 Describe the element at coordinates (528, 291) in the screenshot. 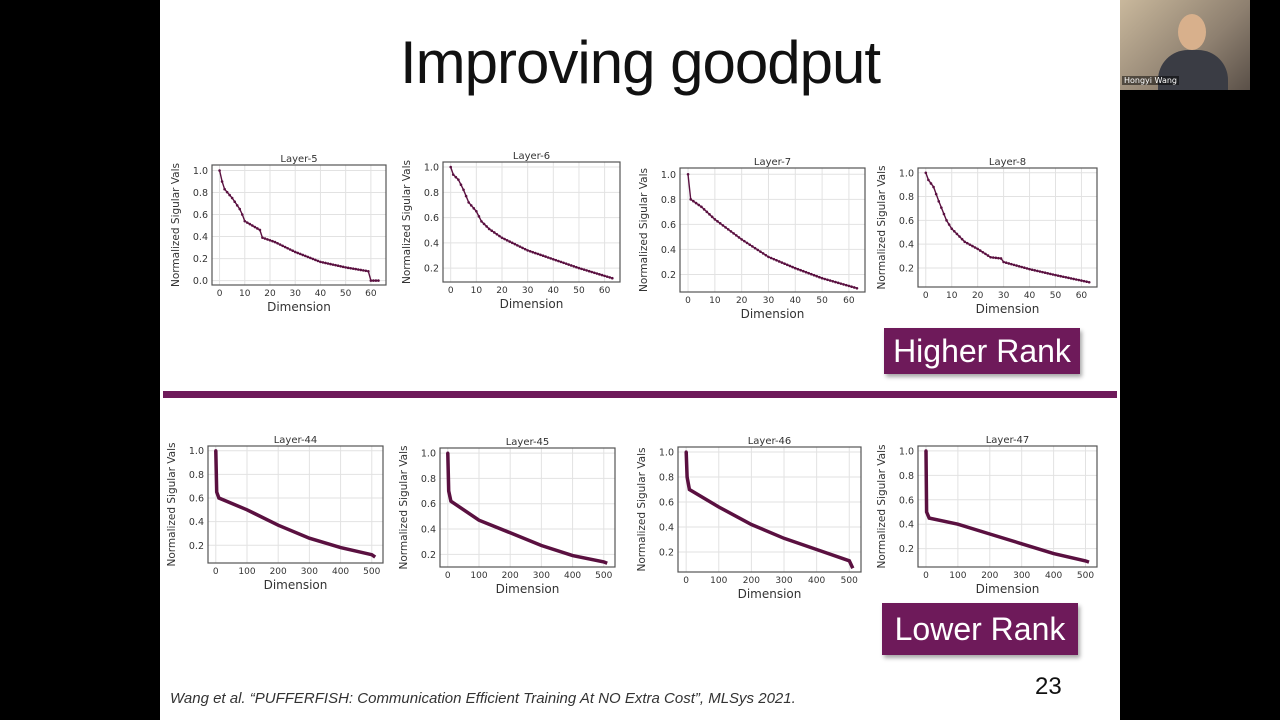

I see `x-tick-label: 30` at that location.